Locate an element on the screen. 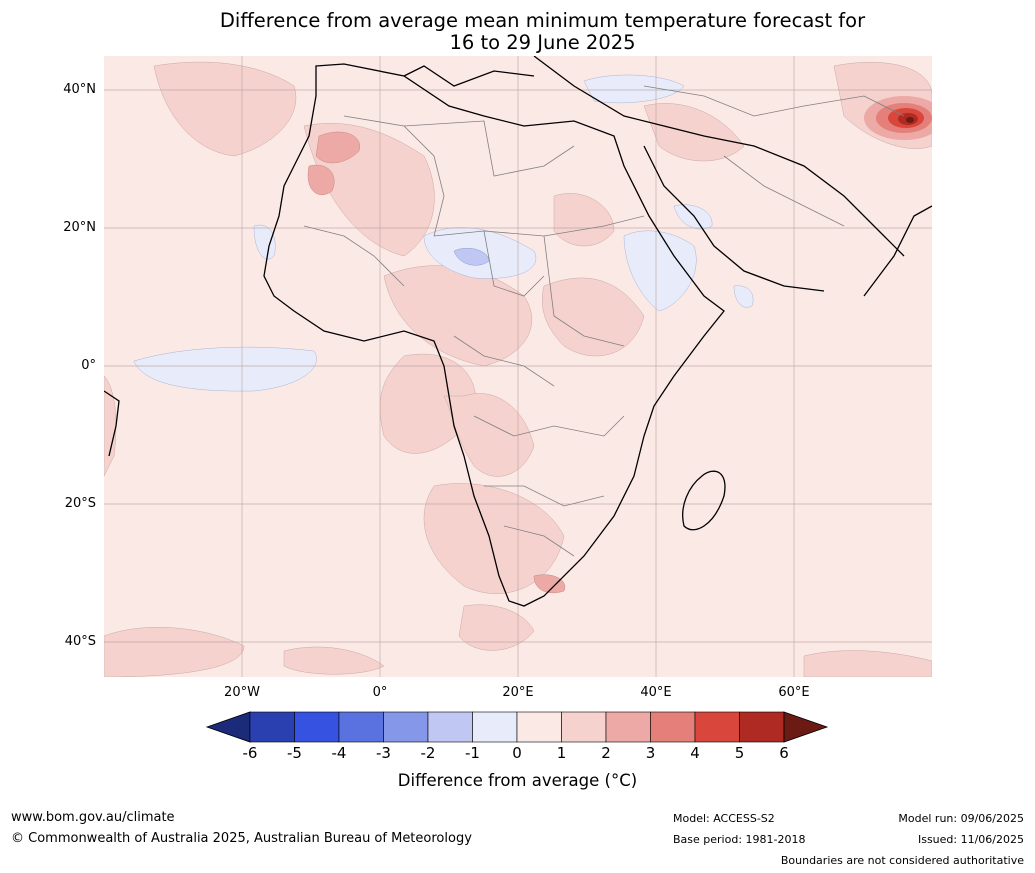 This screenshot has width=1035, height=873. moderate-warm-patches is located at coordinates (436, 362).